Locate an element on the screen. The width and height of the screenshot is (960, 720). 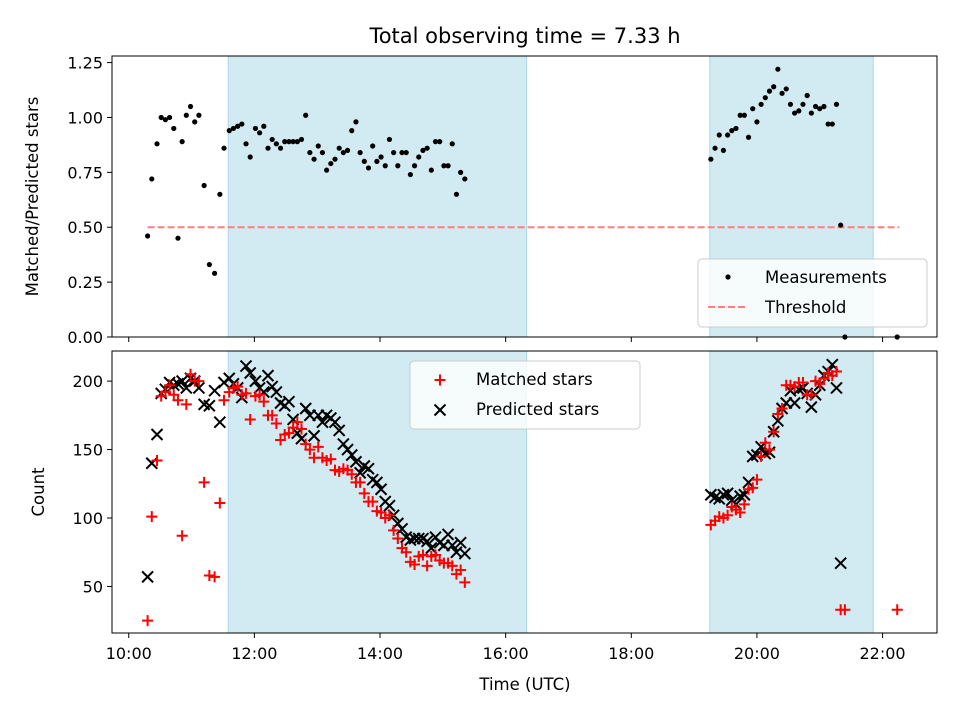
bottom-legend: Matched stars Predicted stars is located at coordinates (525, 395).